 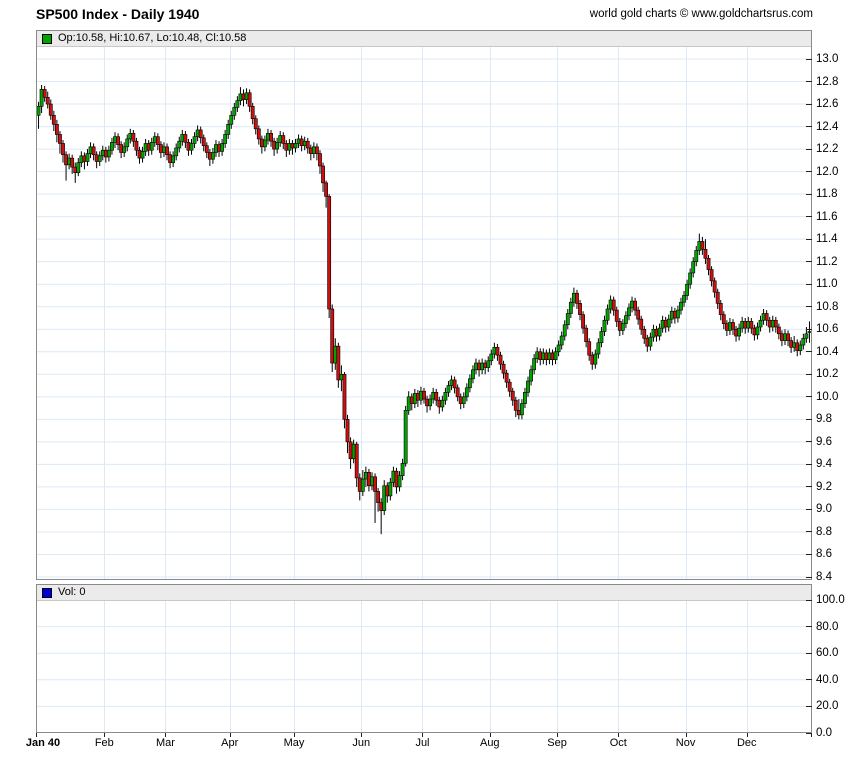 I want to click on price-axis-tick-label: 11.6, so click(x=827, y=216).